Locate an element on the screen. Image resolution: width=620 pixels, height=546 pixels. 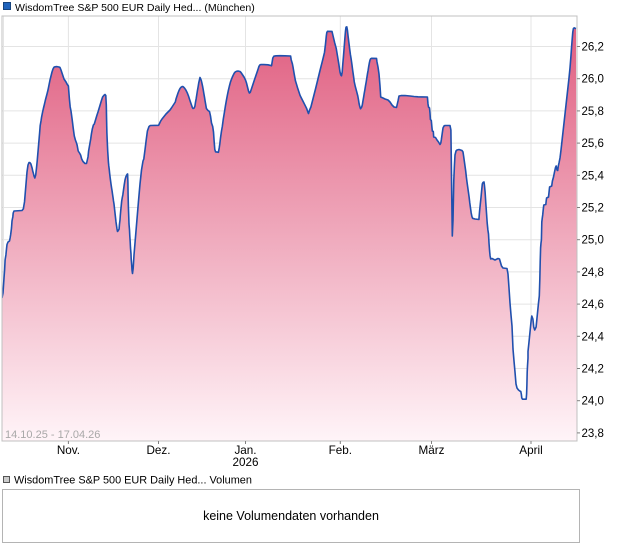
svg-text: keine Volumendaten vorhanden is located at coordinates (291, 516).